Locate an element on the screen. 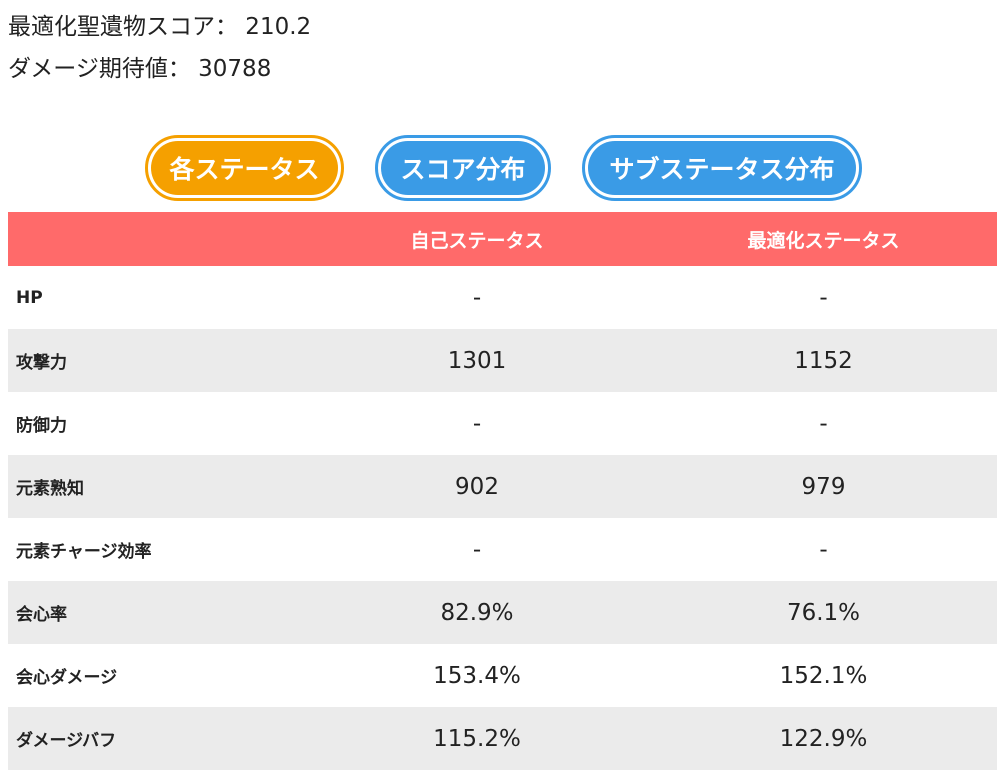 This screenshot has width=997, height=770. tab-substatus-distribution: サブステータス分布 is located at coordinates (722, 168).